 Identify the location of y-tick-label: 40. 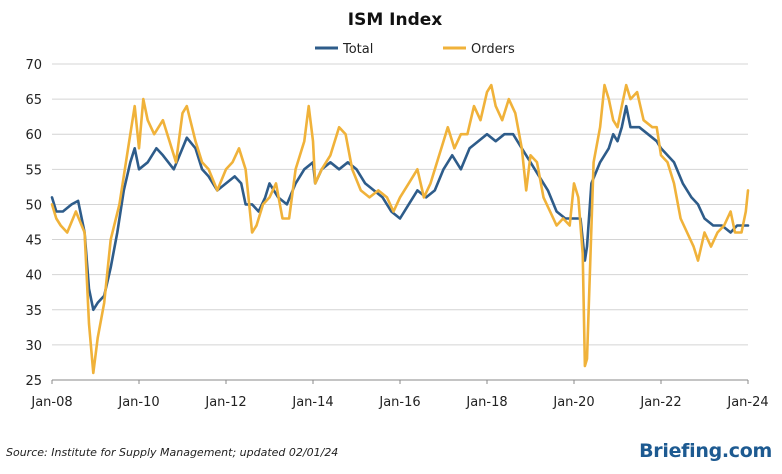
(33, 276).